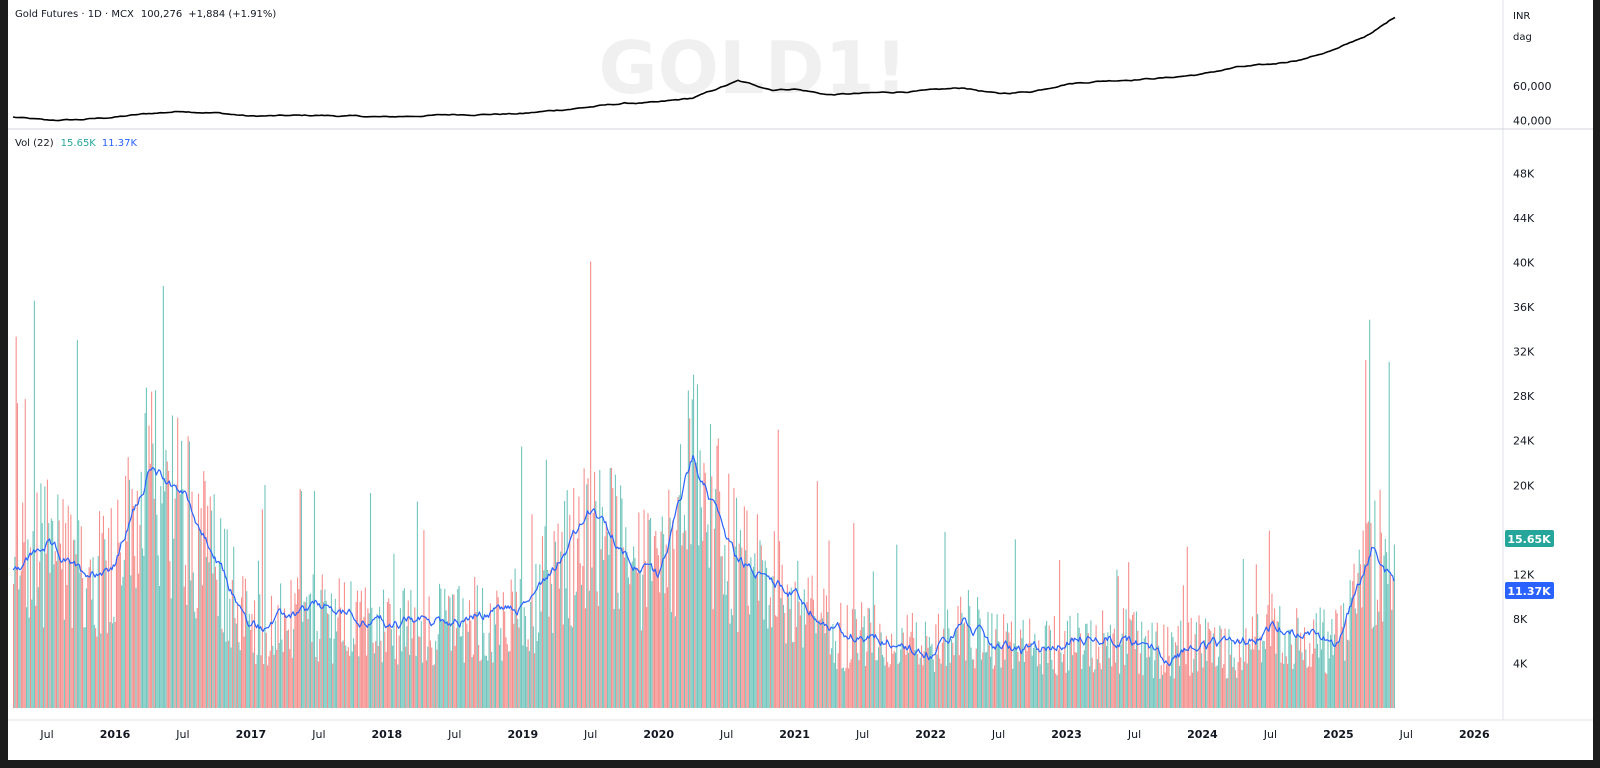  What do you see at coordinates (1474, 734) in the screenshot?
I see `time-tick-label: 2026` at bounding box center [1474, 734].